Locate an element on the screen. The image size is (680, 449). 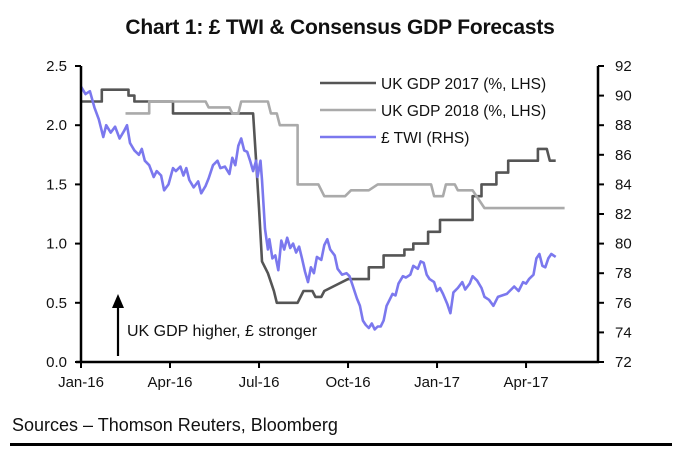
legend-label: UK GDP 2017 (%, LHS) is located at coordinates (463, 84).